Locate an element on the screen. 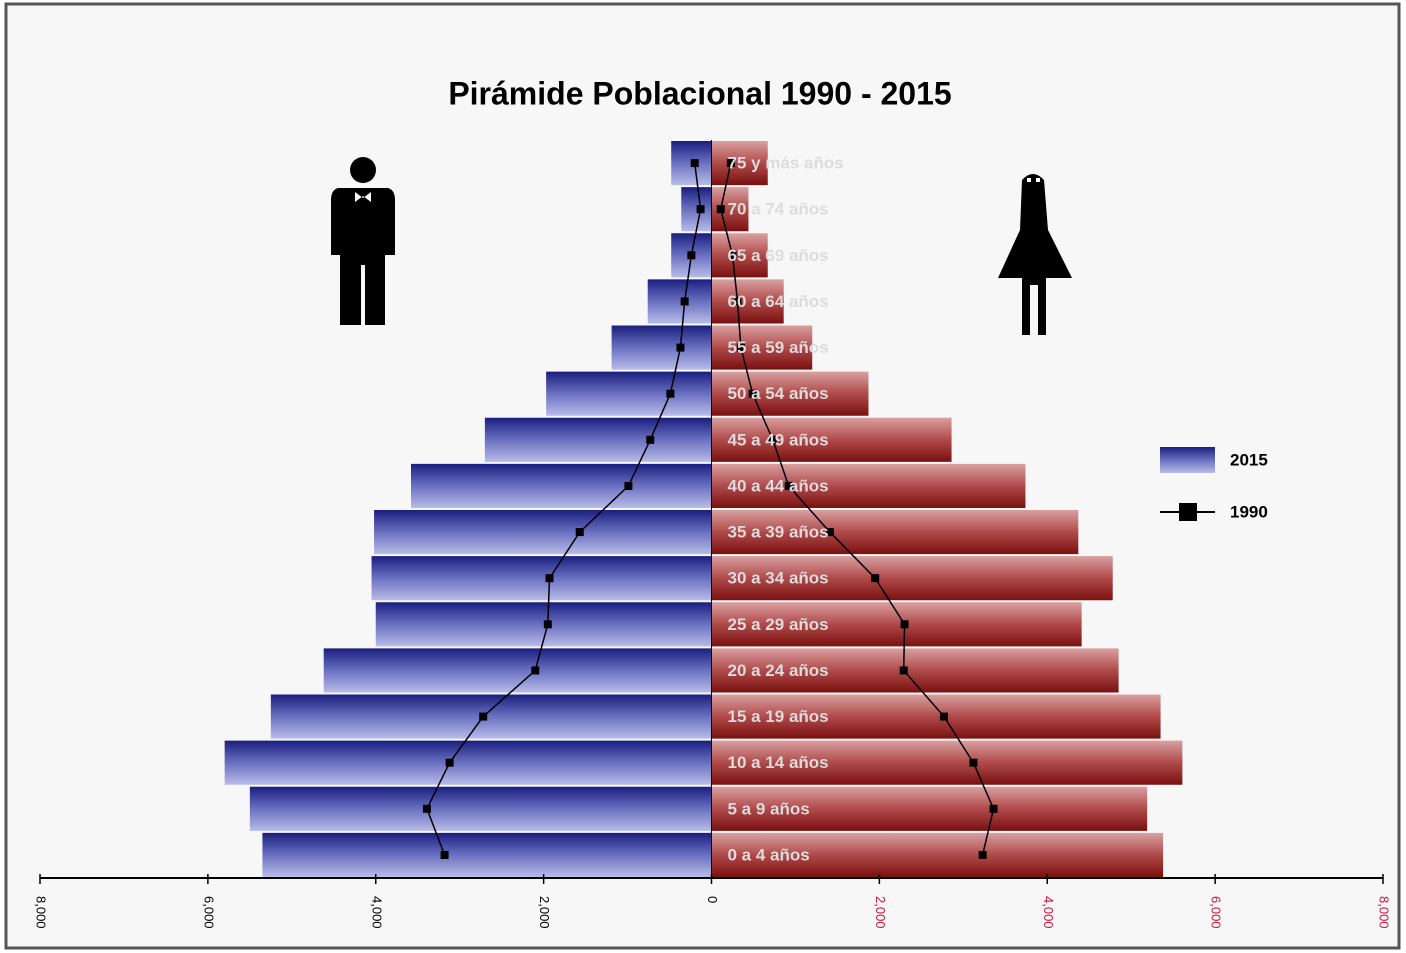 The image size is (1406, 953). category-label: 5 a 9 años is located at coordinates (769, 808).